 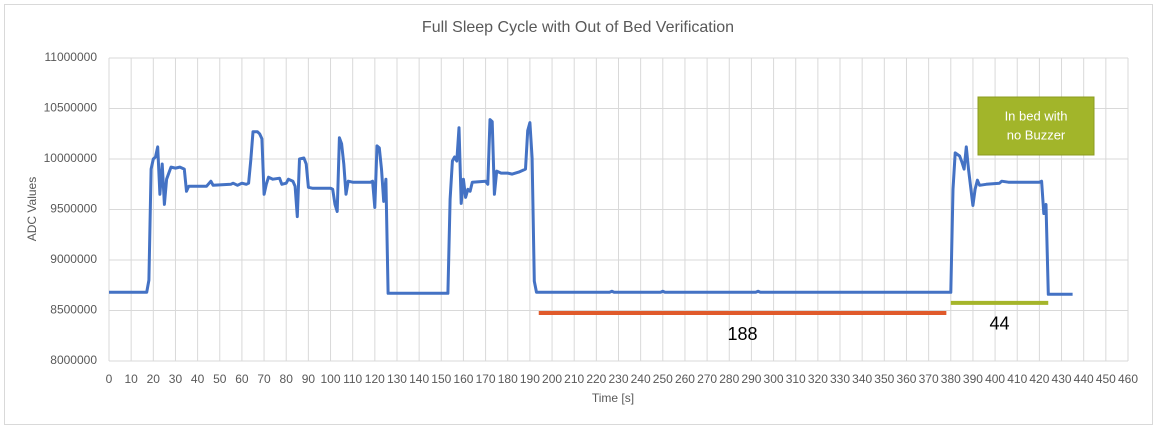 What do you see at coordinates (1084, 379) in the screenshot?
I see `x-tick-label: 440` at bounding box center [1084, 379].